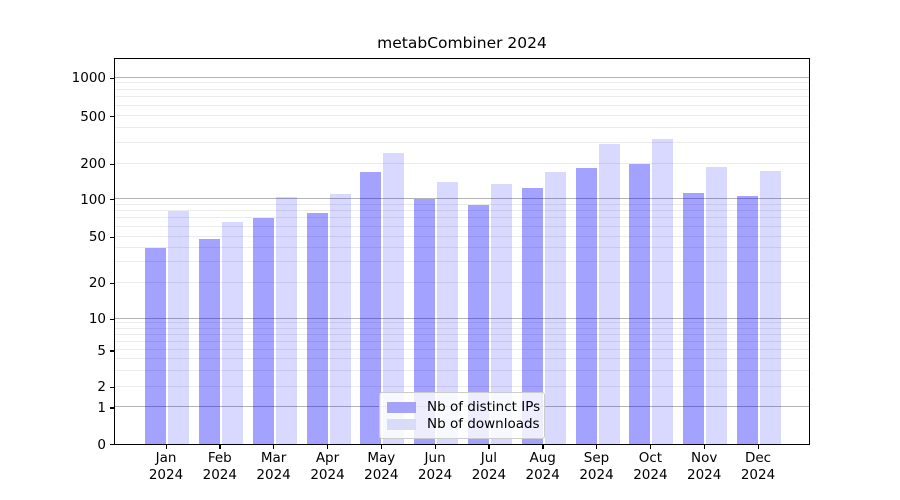 This screenshot has width=900, height=500. I want to click on y-tick-label-50: 50, so click(97, 237).